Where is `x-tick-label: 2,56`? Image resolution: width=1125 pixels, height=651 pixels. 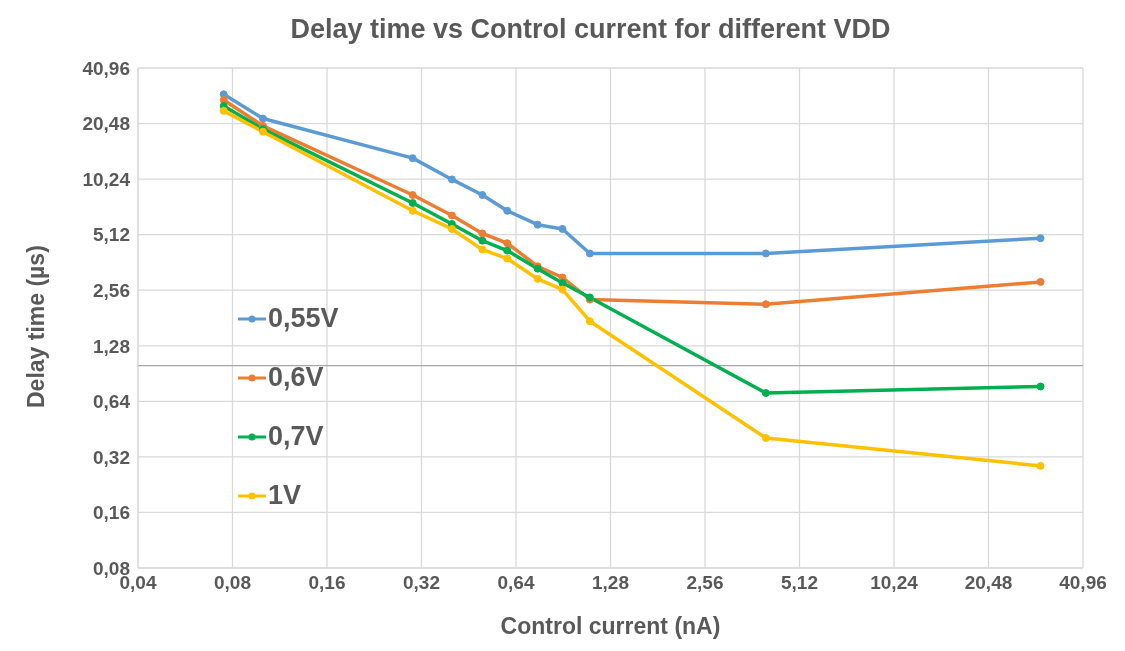 x-tick-label: 2,56 is located at coordinates (705, 583).